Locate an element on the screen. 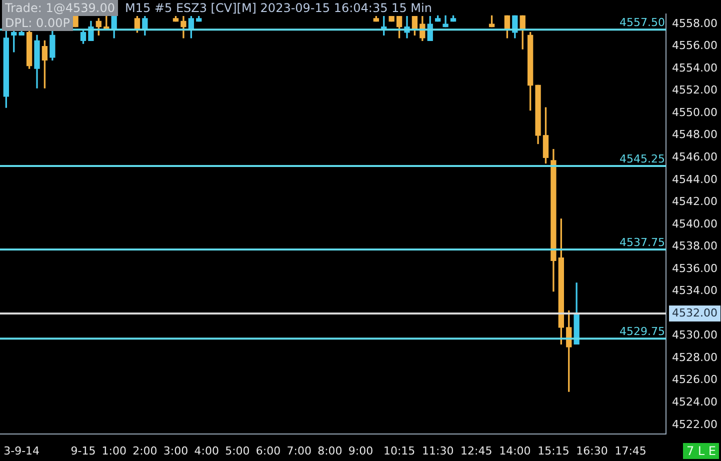  x-tick-label: 15:15 is located at coordinates (554, 451).